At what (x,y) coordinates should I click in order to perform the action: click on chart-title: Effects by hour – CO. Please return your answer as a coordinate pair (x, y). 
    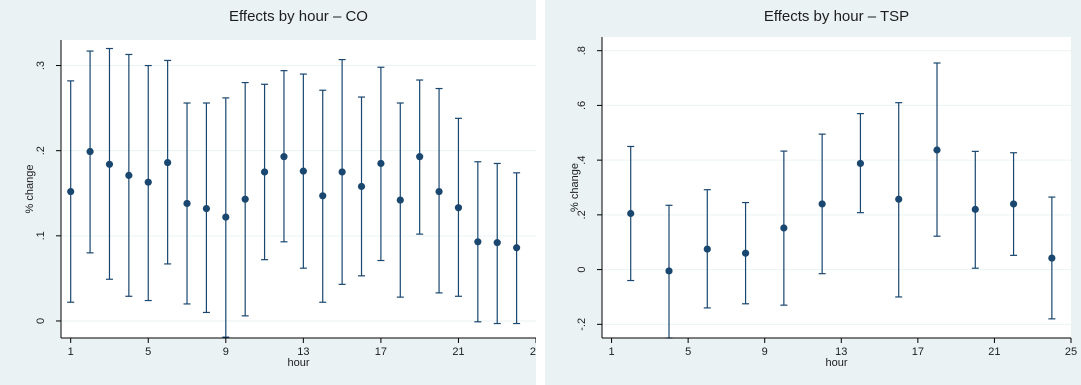
    Looking at the image, I should click on (298, 16).